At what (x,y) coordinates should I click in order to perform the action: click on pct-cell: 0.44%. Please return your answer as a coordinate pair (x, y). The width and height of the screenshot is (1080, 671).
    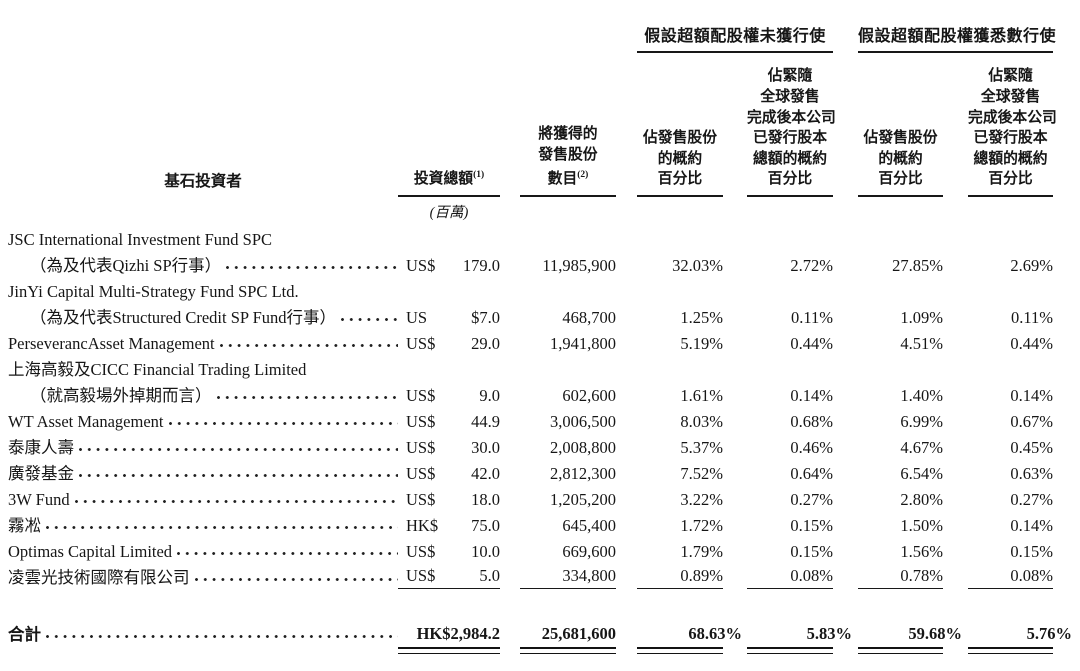
    Looking at the image, I should click on (812, 343).